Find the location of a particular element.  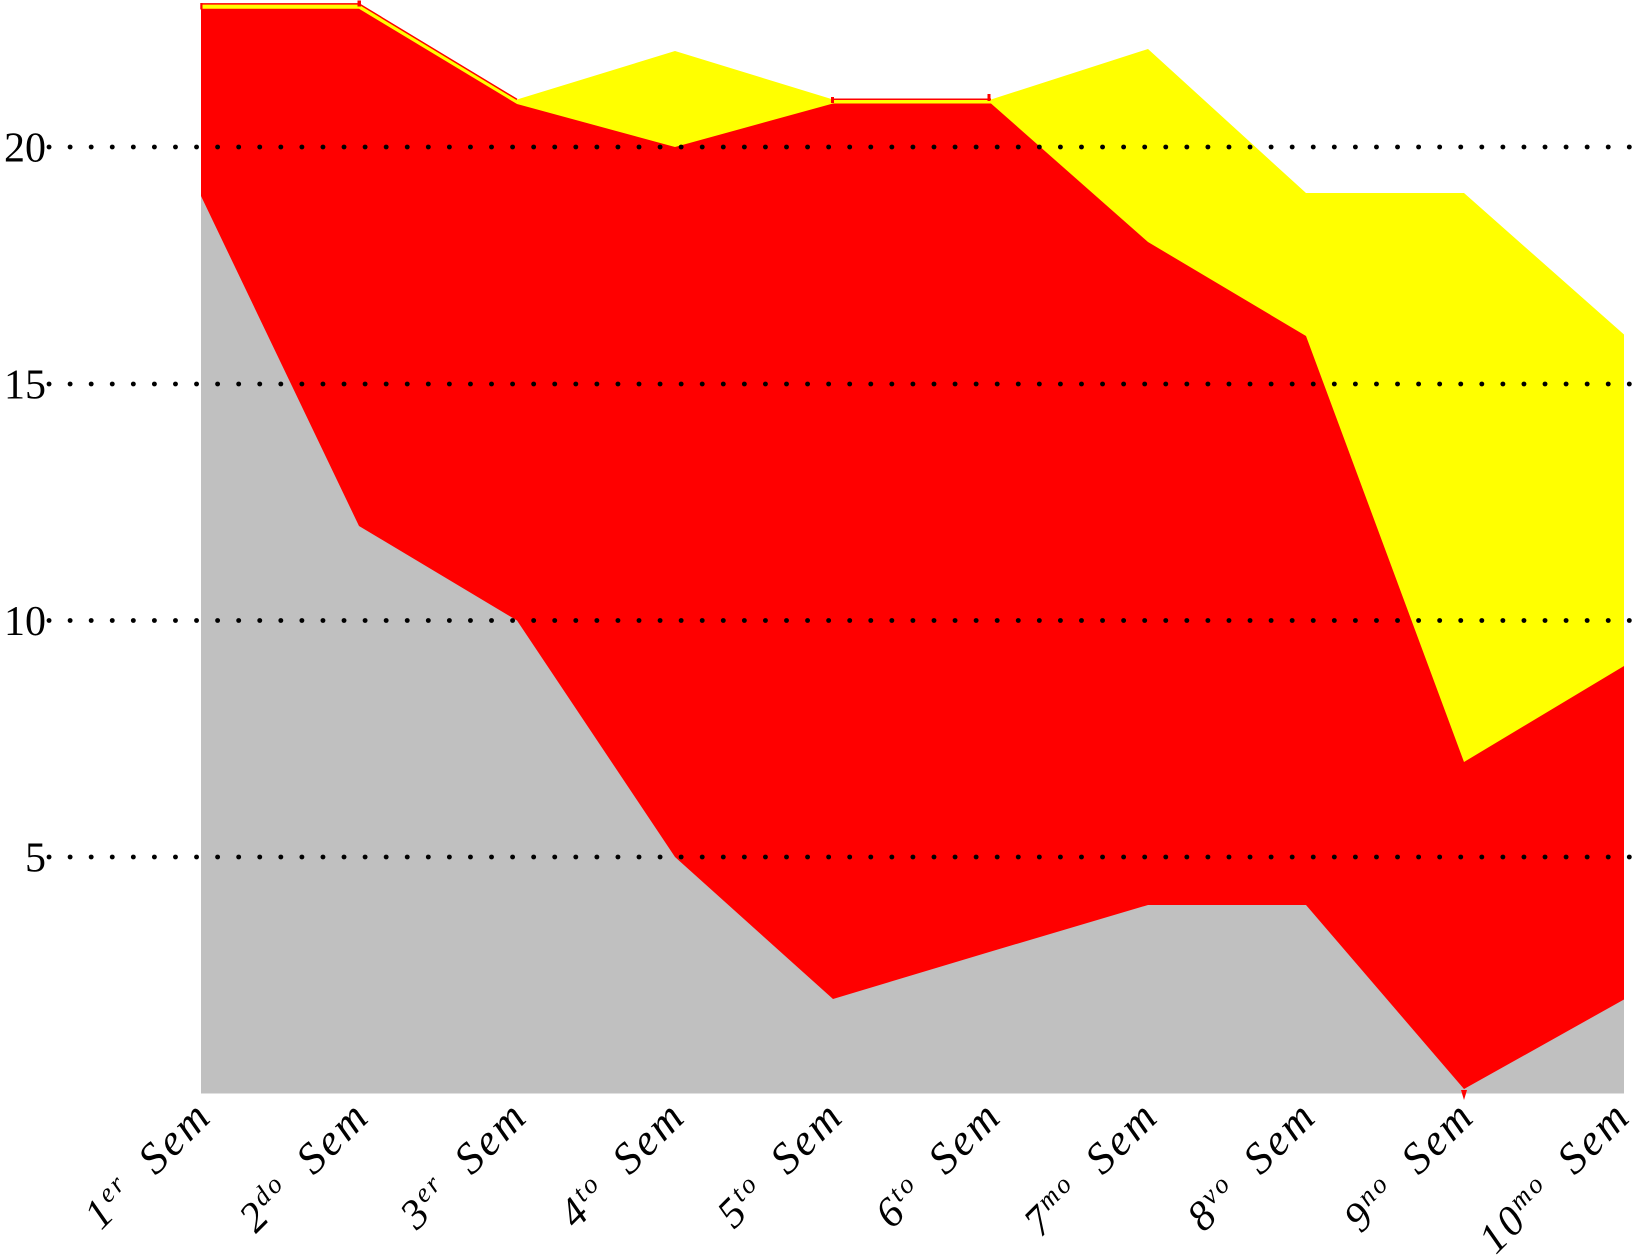

svg-text: 15 is located at coordinates (25, 386).